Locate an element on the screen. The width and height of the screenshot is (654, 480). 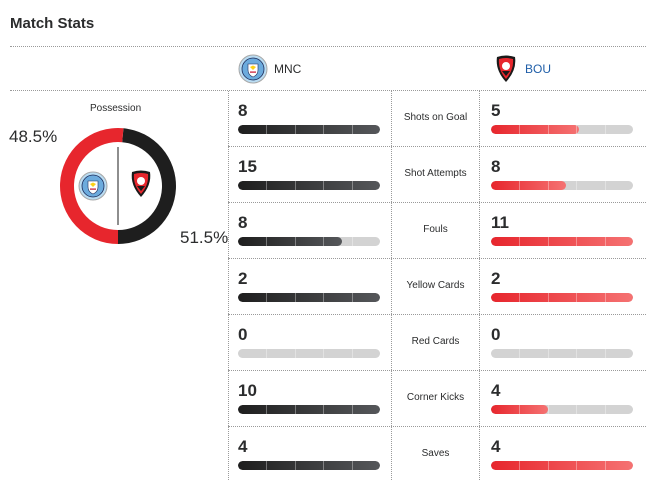
page-title: Match Stats is located at coordinates (52, 23).